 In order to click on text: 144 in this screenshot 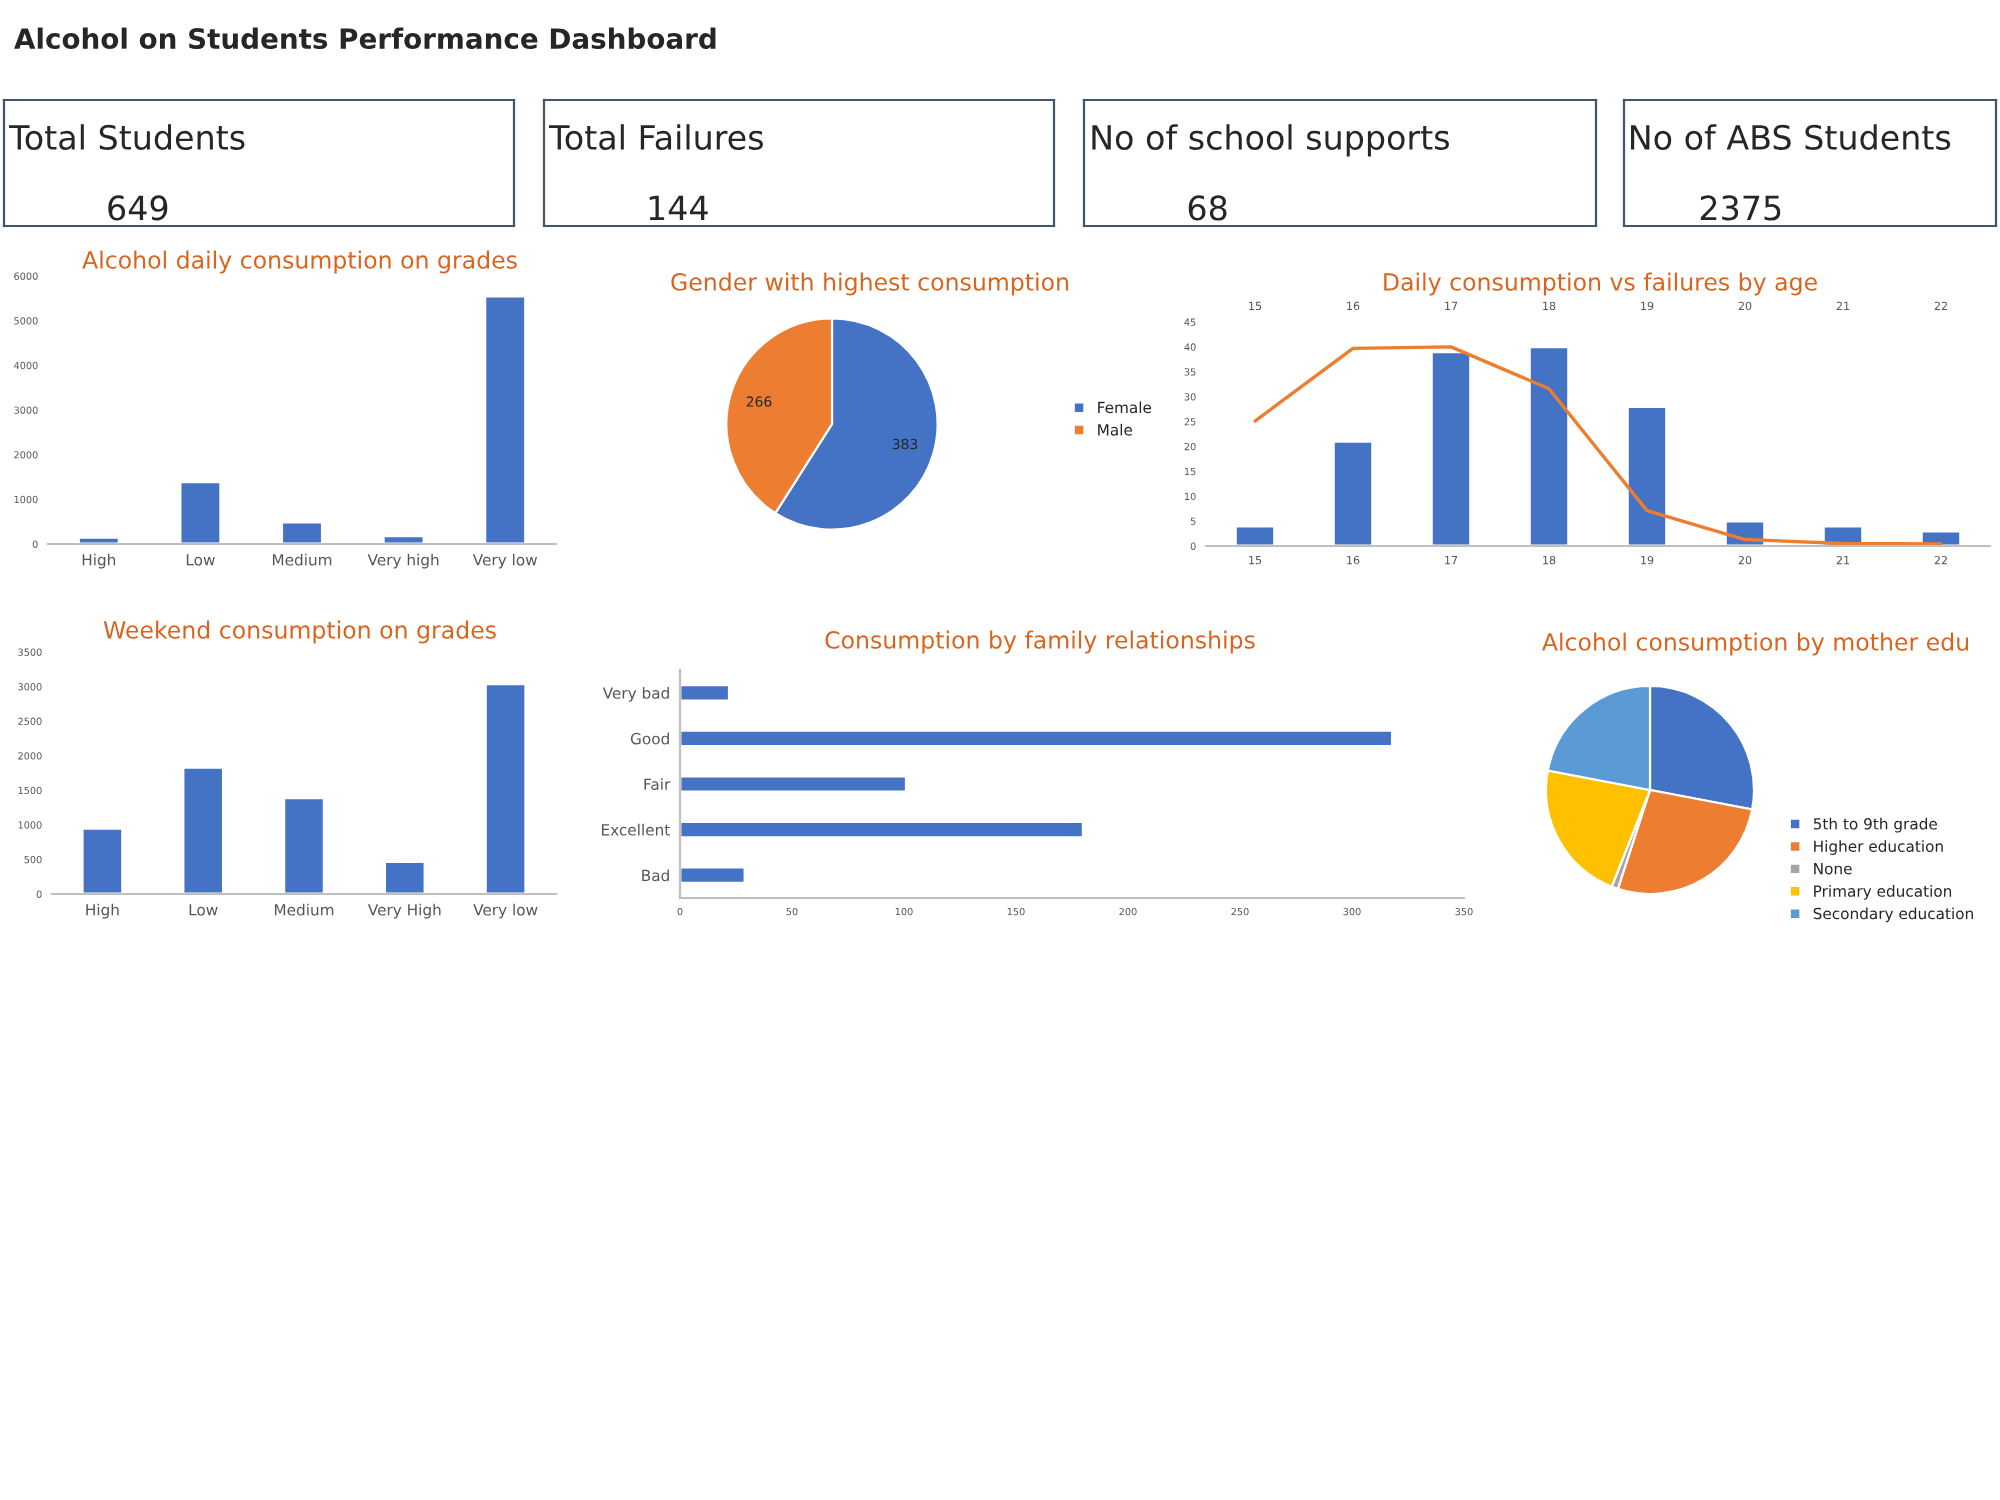, I will do `click(678, 208)`.